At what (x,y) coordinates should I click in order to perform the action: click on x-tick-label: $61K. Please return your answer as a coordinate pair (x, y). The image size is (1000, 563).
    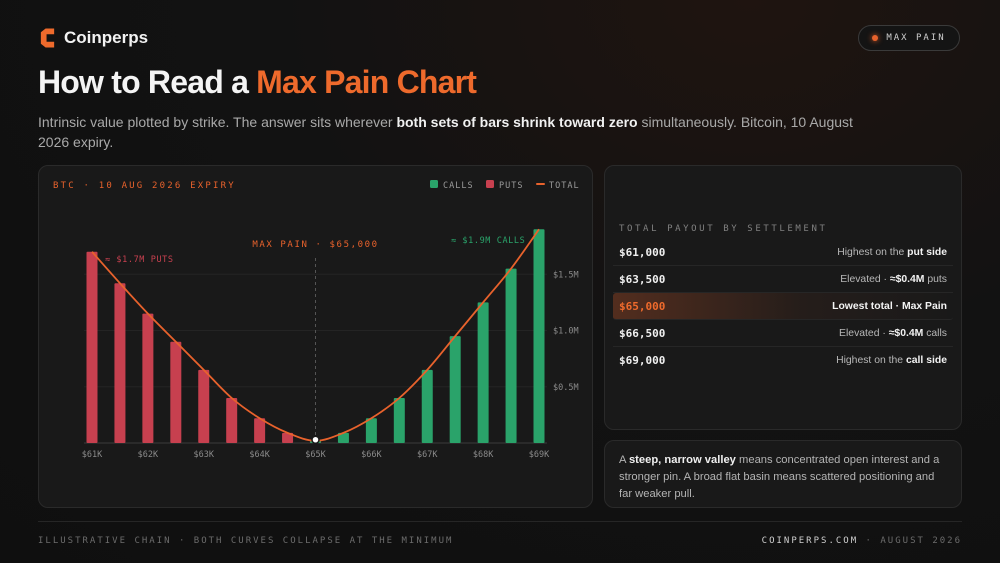
    Looking at the image, I should click on (92, 455).